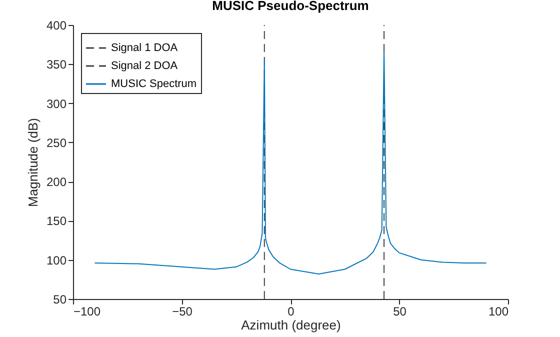 Image resolution: width=560 pixels, height=337 pixels. I want to click on chart-title: MUSIC Pseudo-Spectrum, so click(290, 6).